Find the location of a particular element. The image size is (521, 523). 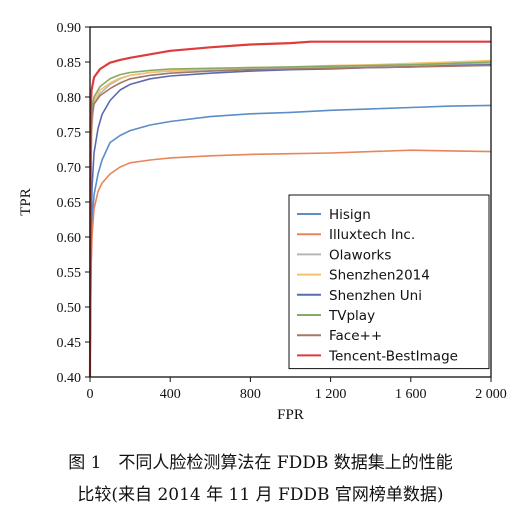

legend-label-shenzhen-uni: Shenzhen Uni is located at coordinates (375, 296).